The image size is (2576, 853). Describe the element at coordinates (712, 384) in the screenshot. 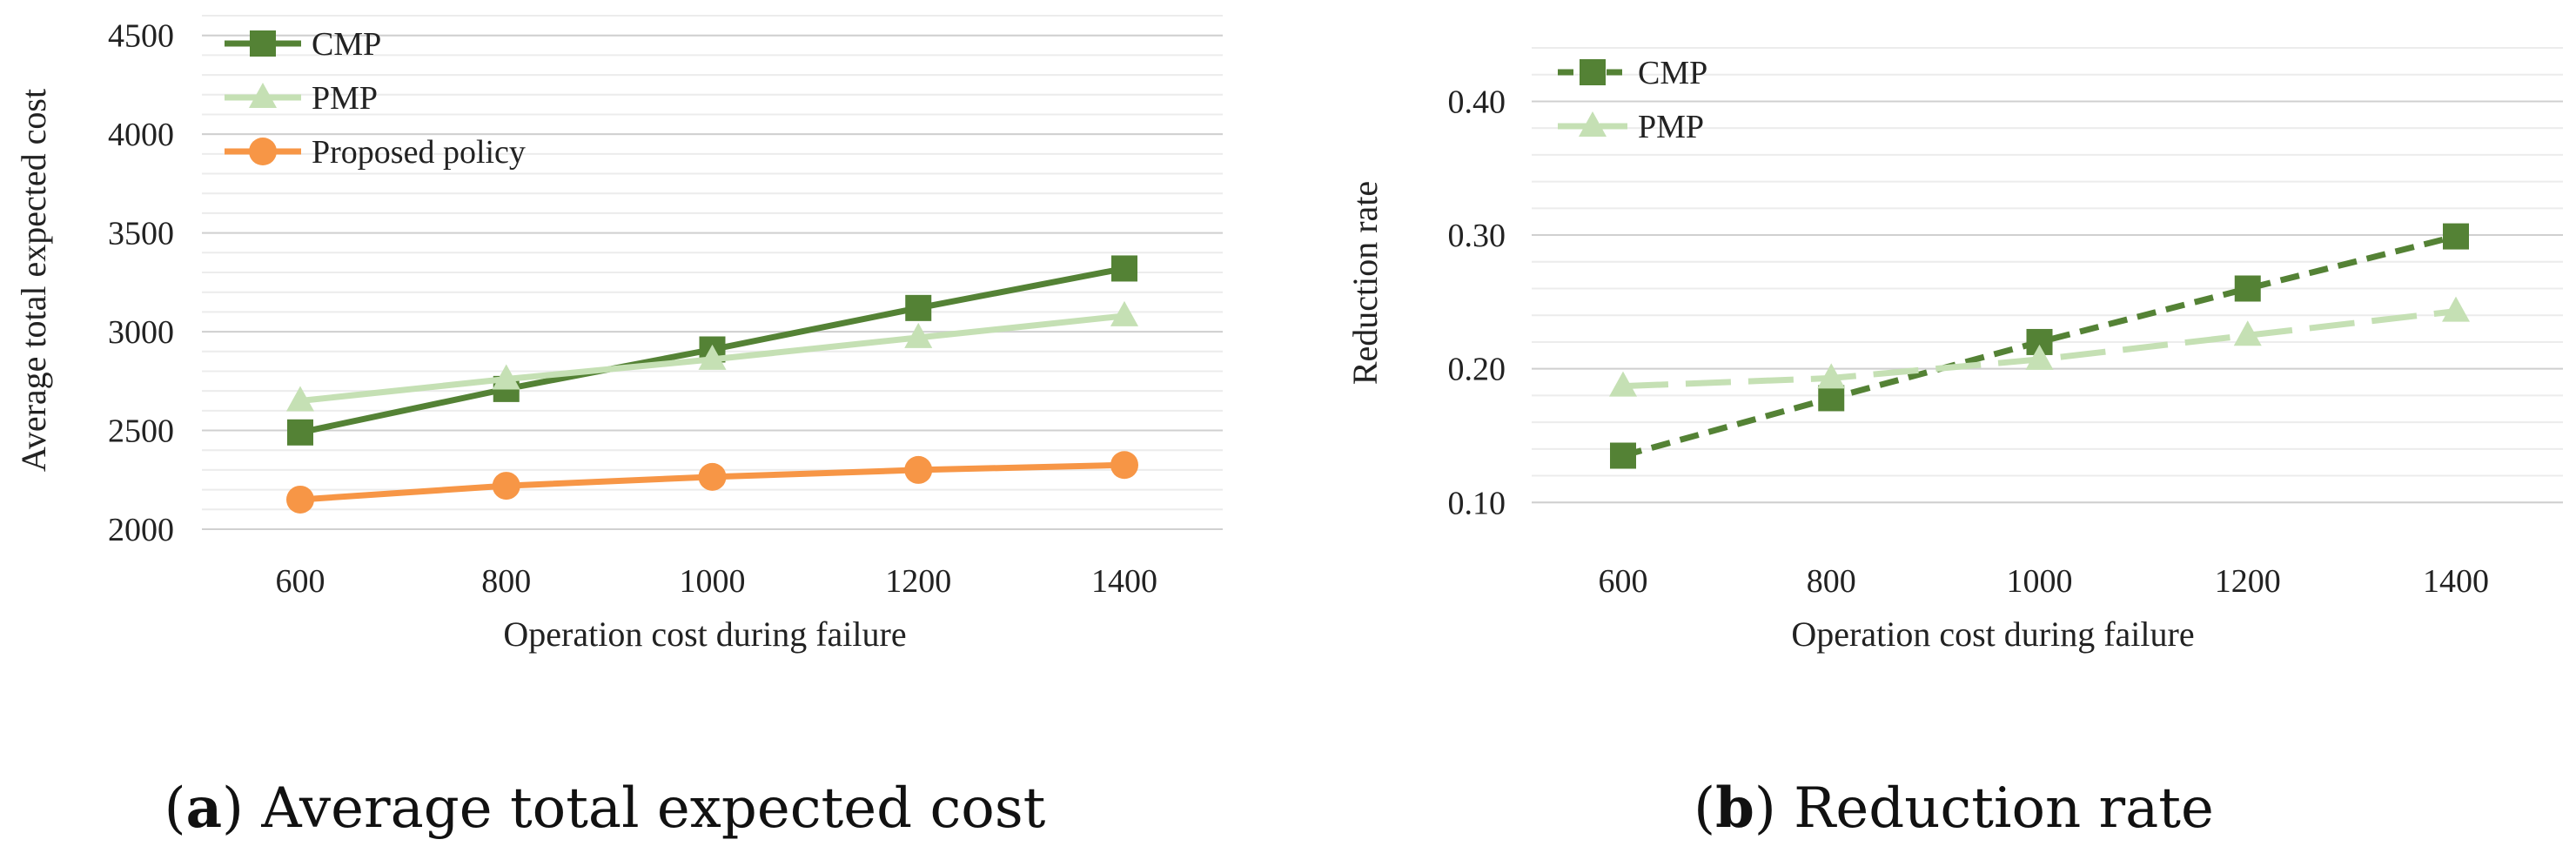

I see `chart-a-series` at that location.